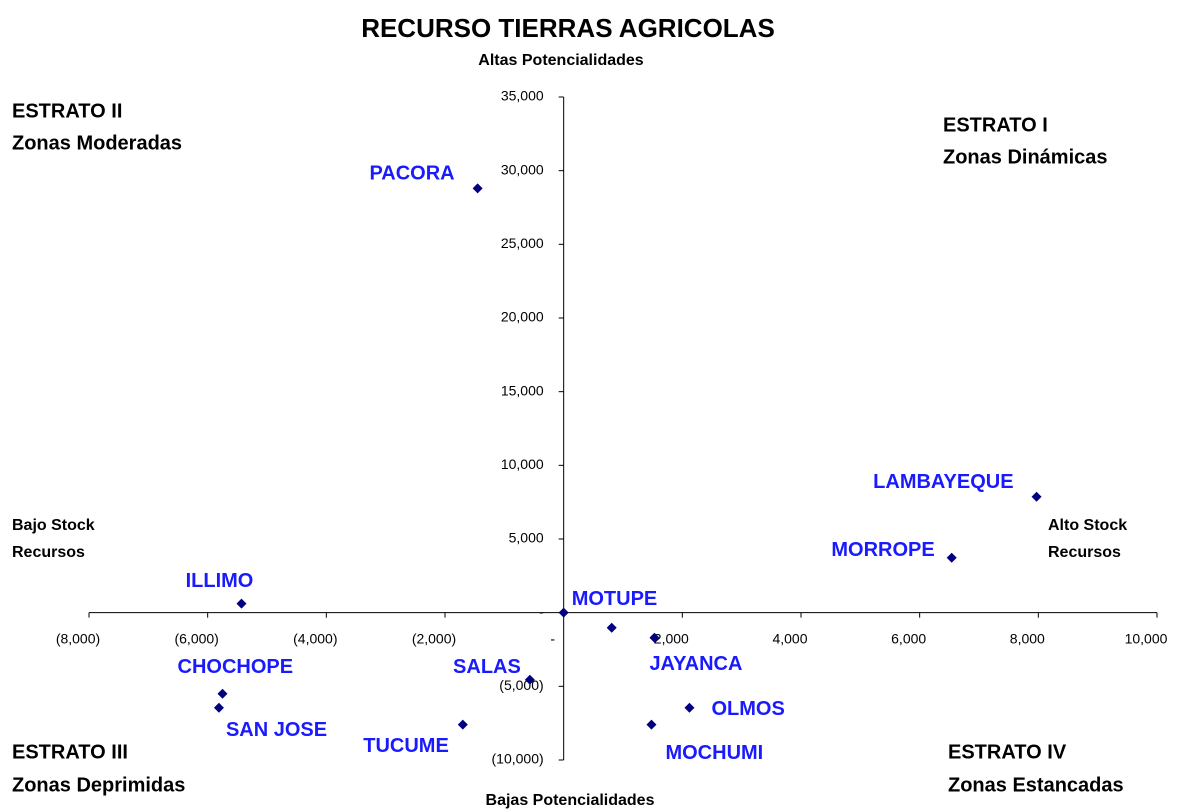 This screenshot has width=1187, height=811. I want to click on x-tick-label: (6,000), so click(196, 638).